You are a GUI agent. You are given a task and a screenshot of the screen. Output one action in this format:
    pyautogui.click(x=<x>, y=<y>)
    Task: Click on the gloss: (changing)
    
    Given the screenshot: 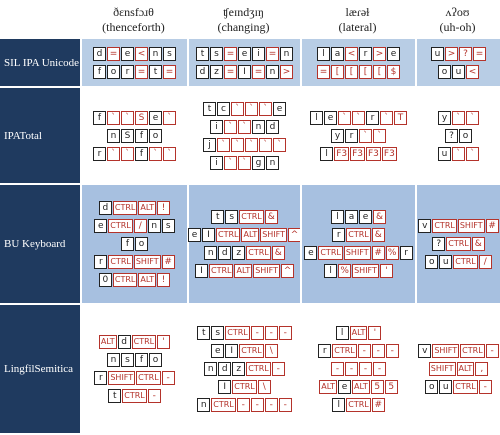 What is the action you would take?
    pyautogui.click(x=243, y=26)
    